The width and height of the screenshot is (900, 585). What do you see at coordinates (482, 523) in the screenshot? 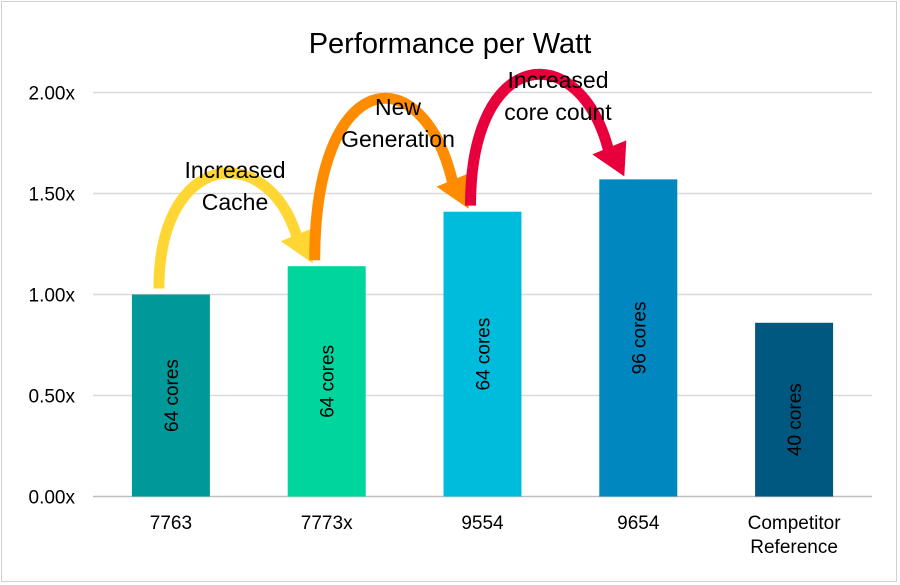
I see `x-tick-label: 9554` at bounding box center [482, 523].